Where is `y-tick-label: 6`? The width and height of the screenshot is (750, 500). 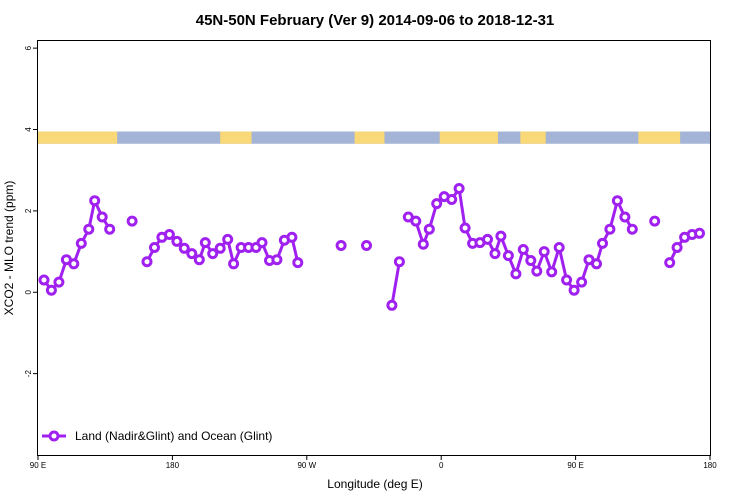 y-tick-label: 6 is located at coordinates (28, 47).